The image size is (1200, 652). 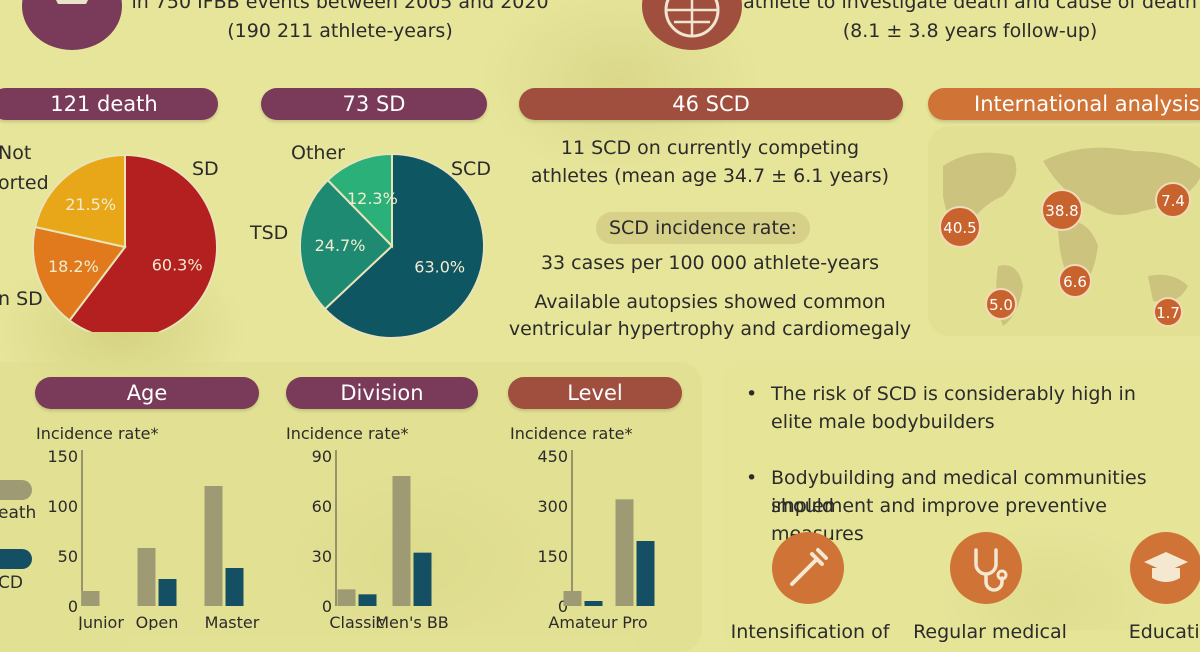 I want to click on pie-slice-scd, so click(x=404, y=245).